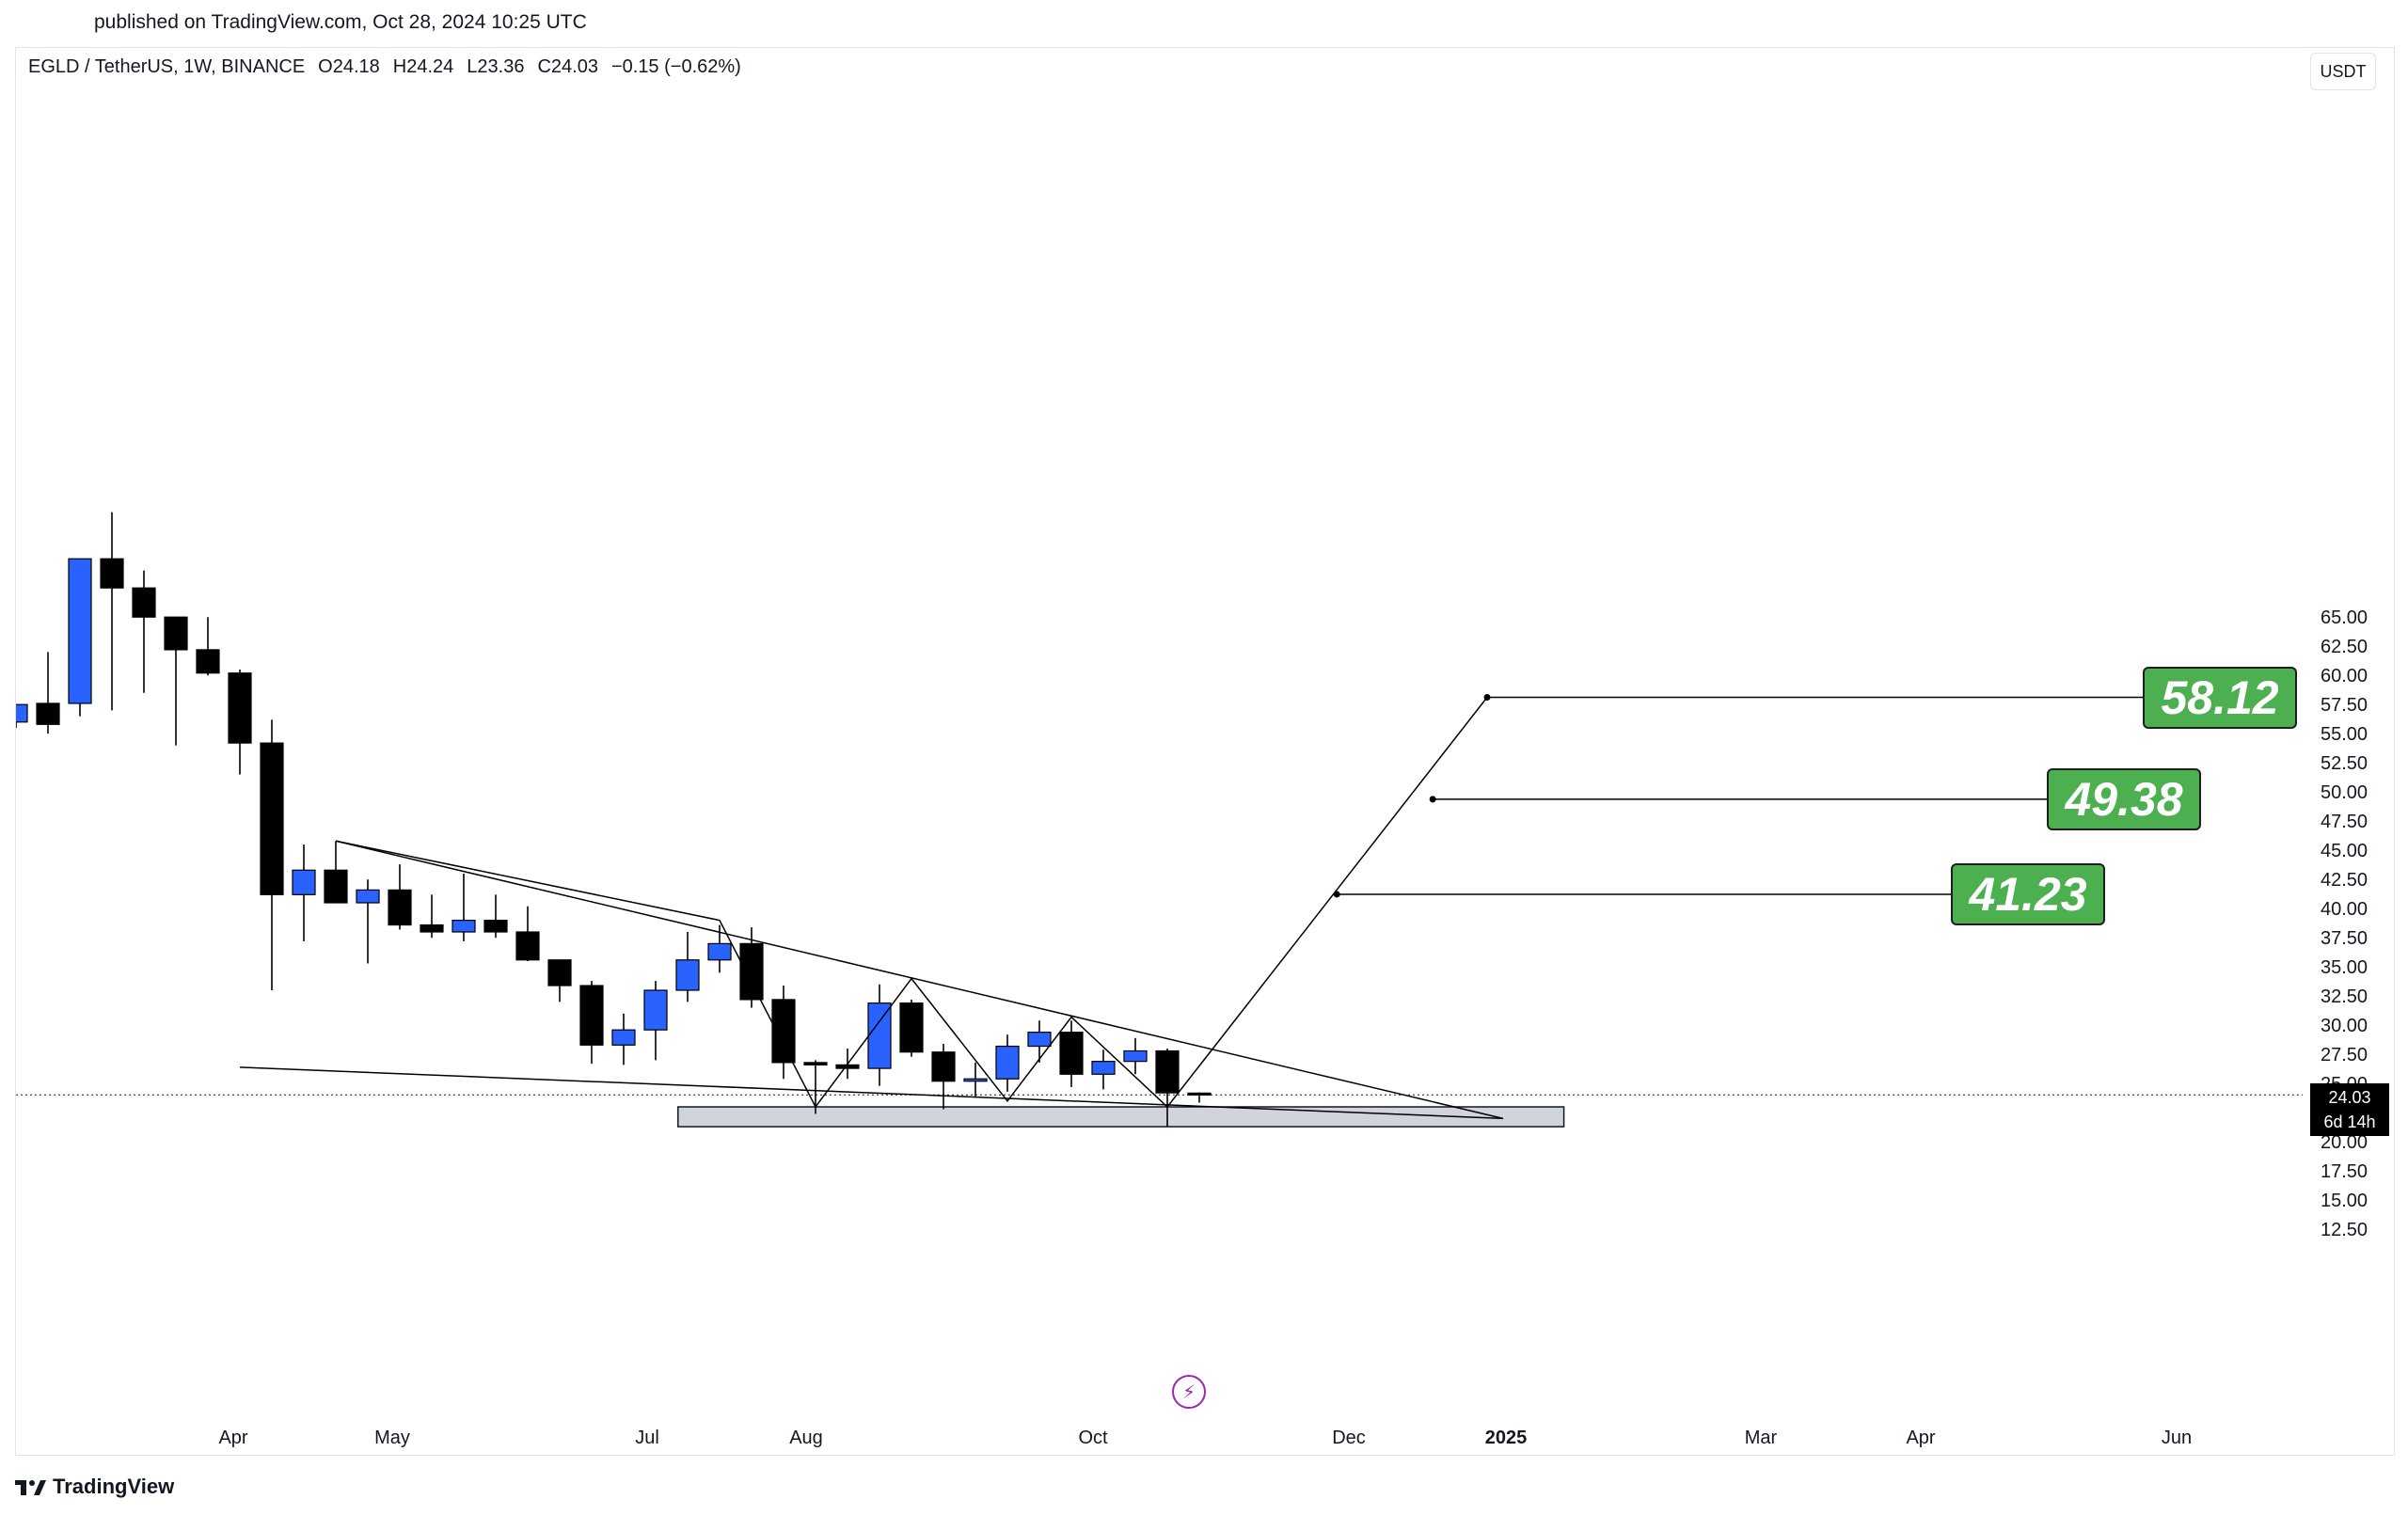  Describe the element at coordinates (2345, 938) in the screenshot. I see `y-tick-label: 37.50` at that location.